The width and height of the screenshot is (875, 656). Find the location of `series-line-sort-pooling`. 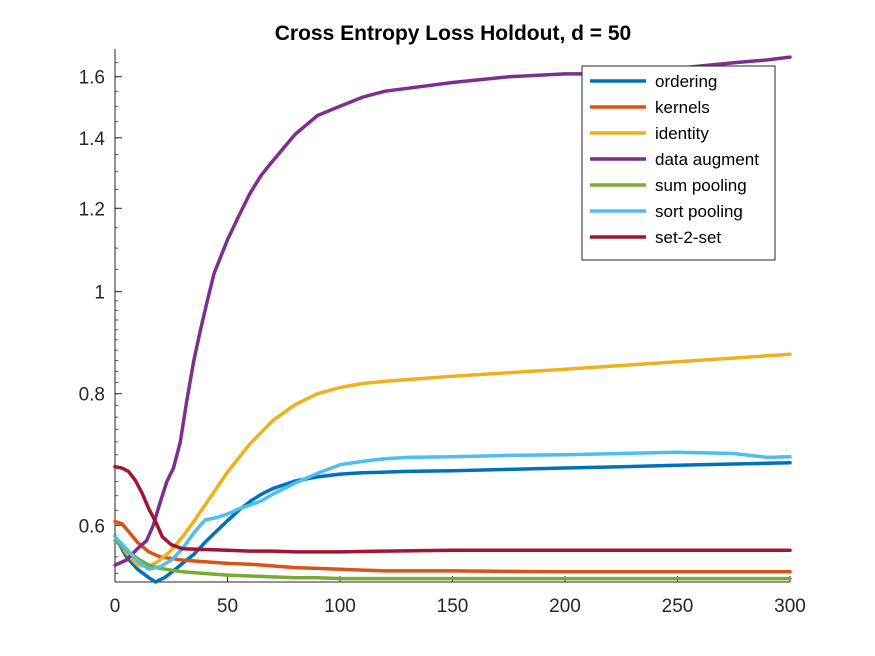

series-line-sort-pooling is located at coordinates (452, 510).